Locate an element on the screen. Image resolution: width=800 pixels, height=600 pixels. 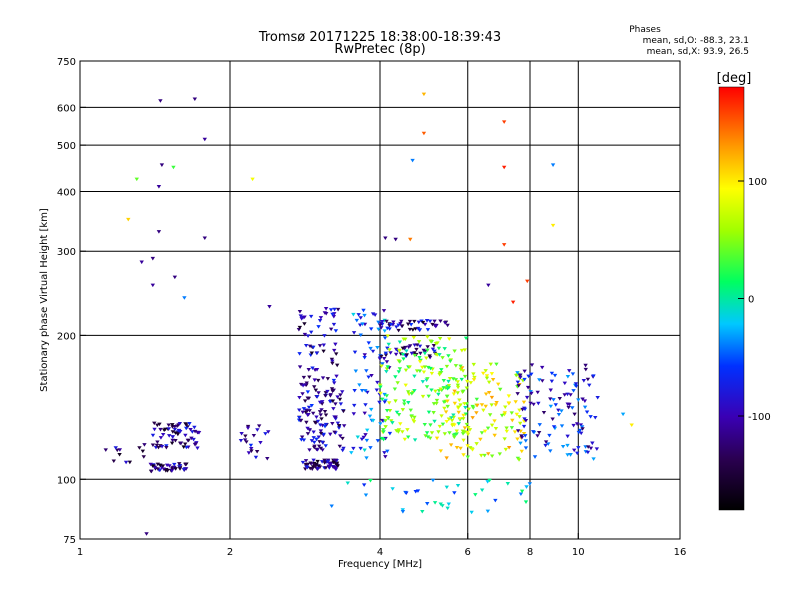
y-tick-label: 500 is located at coordinates (66, 146).